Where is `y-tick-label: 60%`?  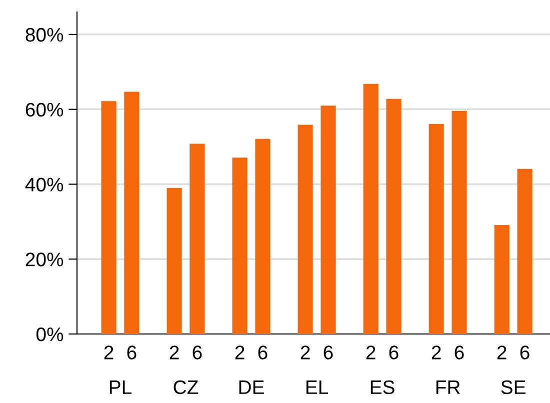
y-tick-label: 60% is located at coordinates (45, 109).